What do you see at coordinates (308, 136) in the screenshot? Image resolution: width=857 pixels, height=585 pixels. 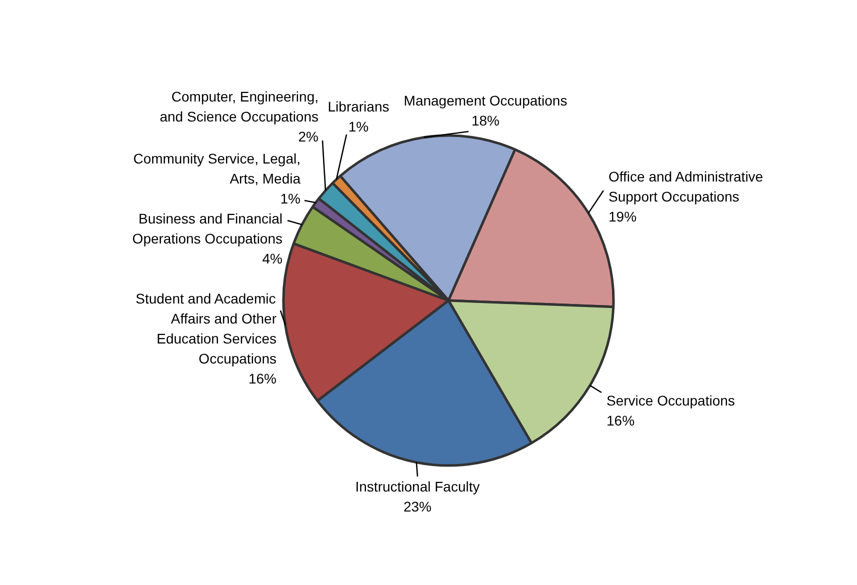 I see `data-label: 2%` at bounding box center [308, 136].